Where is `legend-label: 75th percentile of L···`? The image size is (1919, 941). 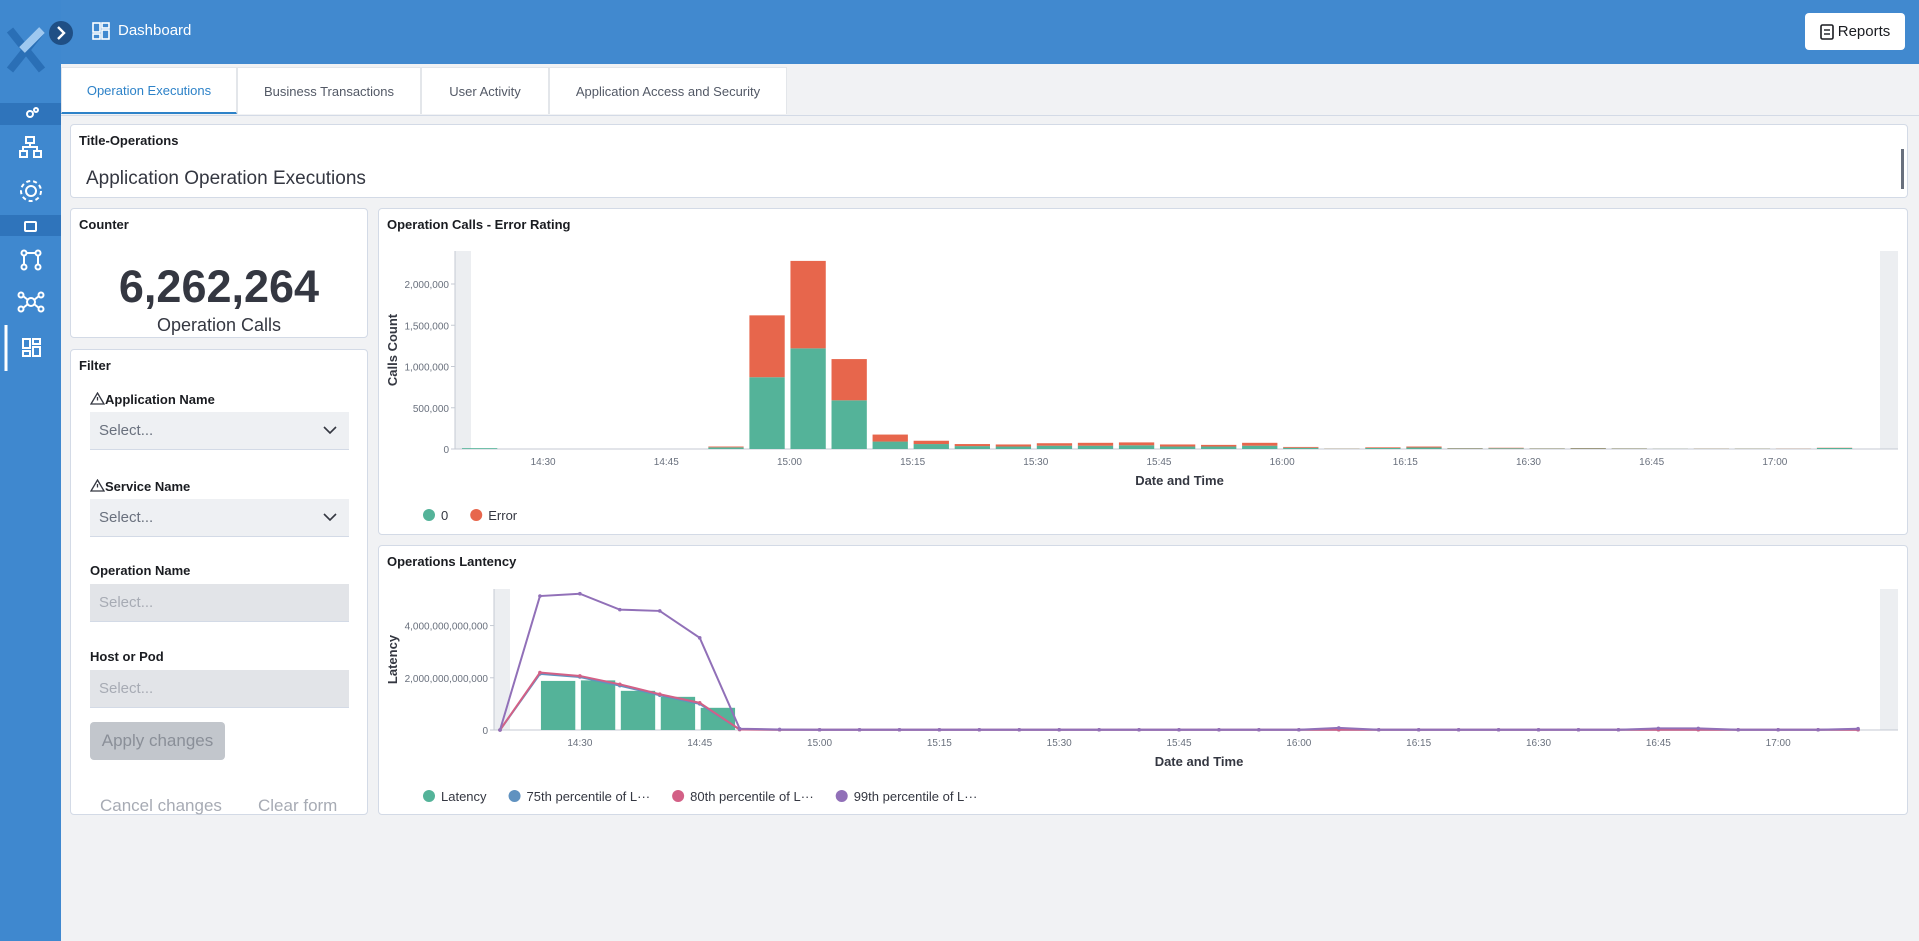 legend-label: 75th percentile of L··· is located at coordinates (589, 796).